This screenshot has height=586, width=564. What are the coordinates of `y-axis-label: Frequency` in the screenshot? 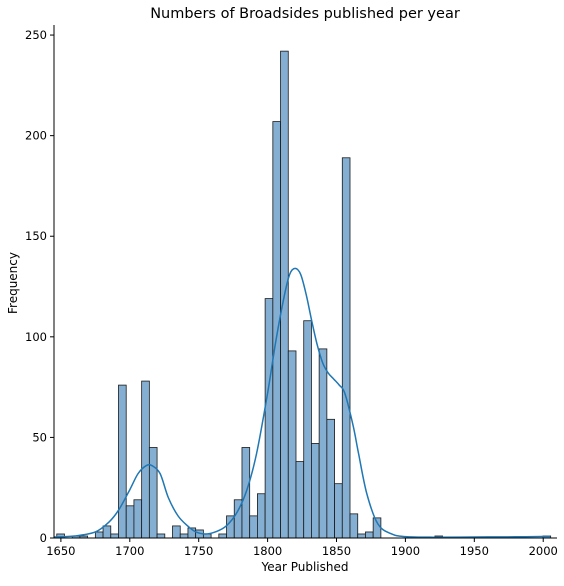 It's located at (13, 283).